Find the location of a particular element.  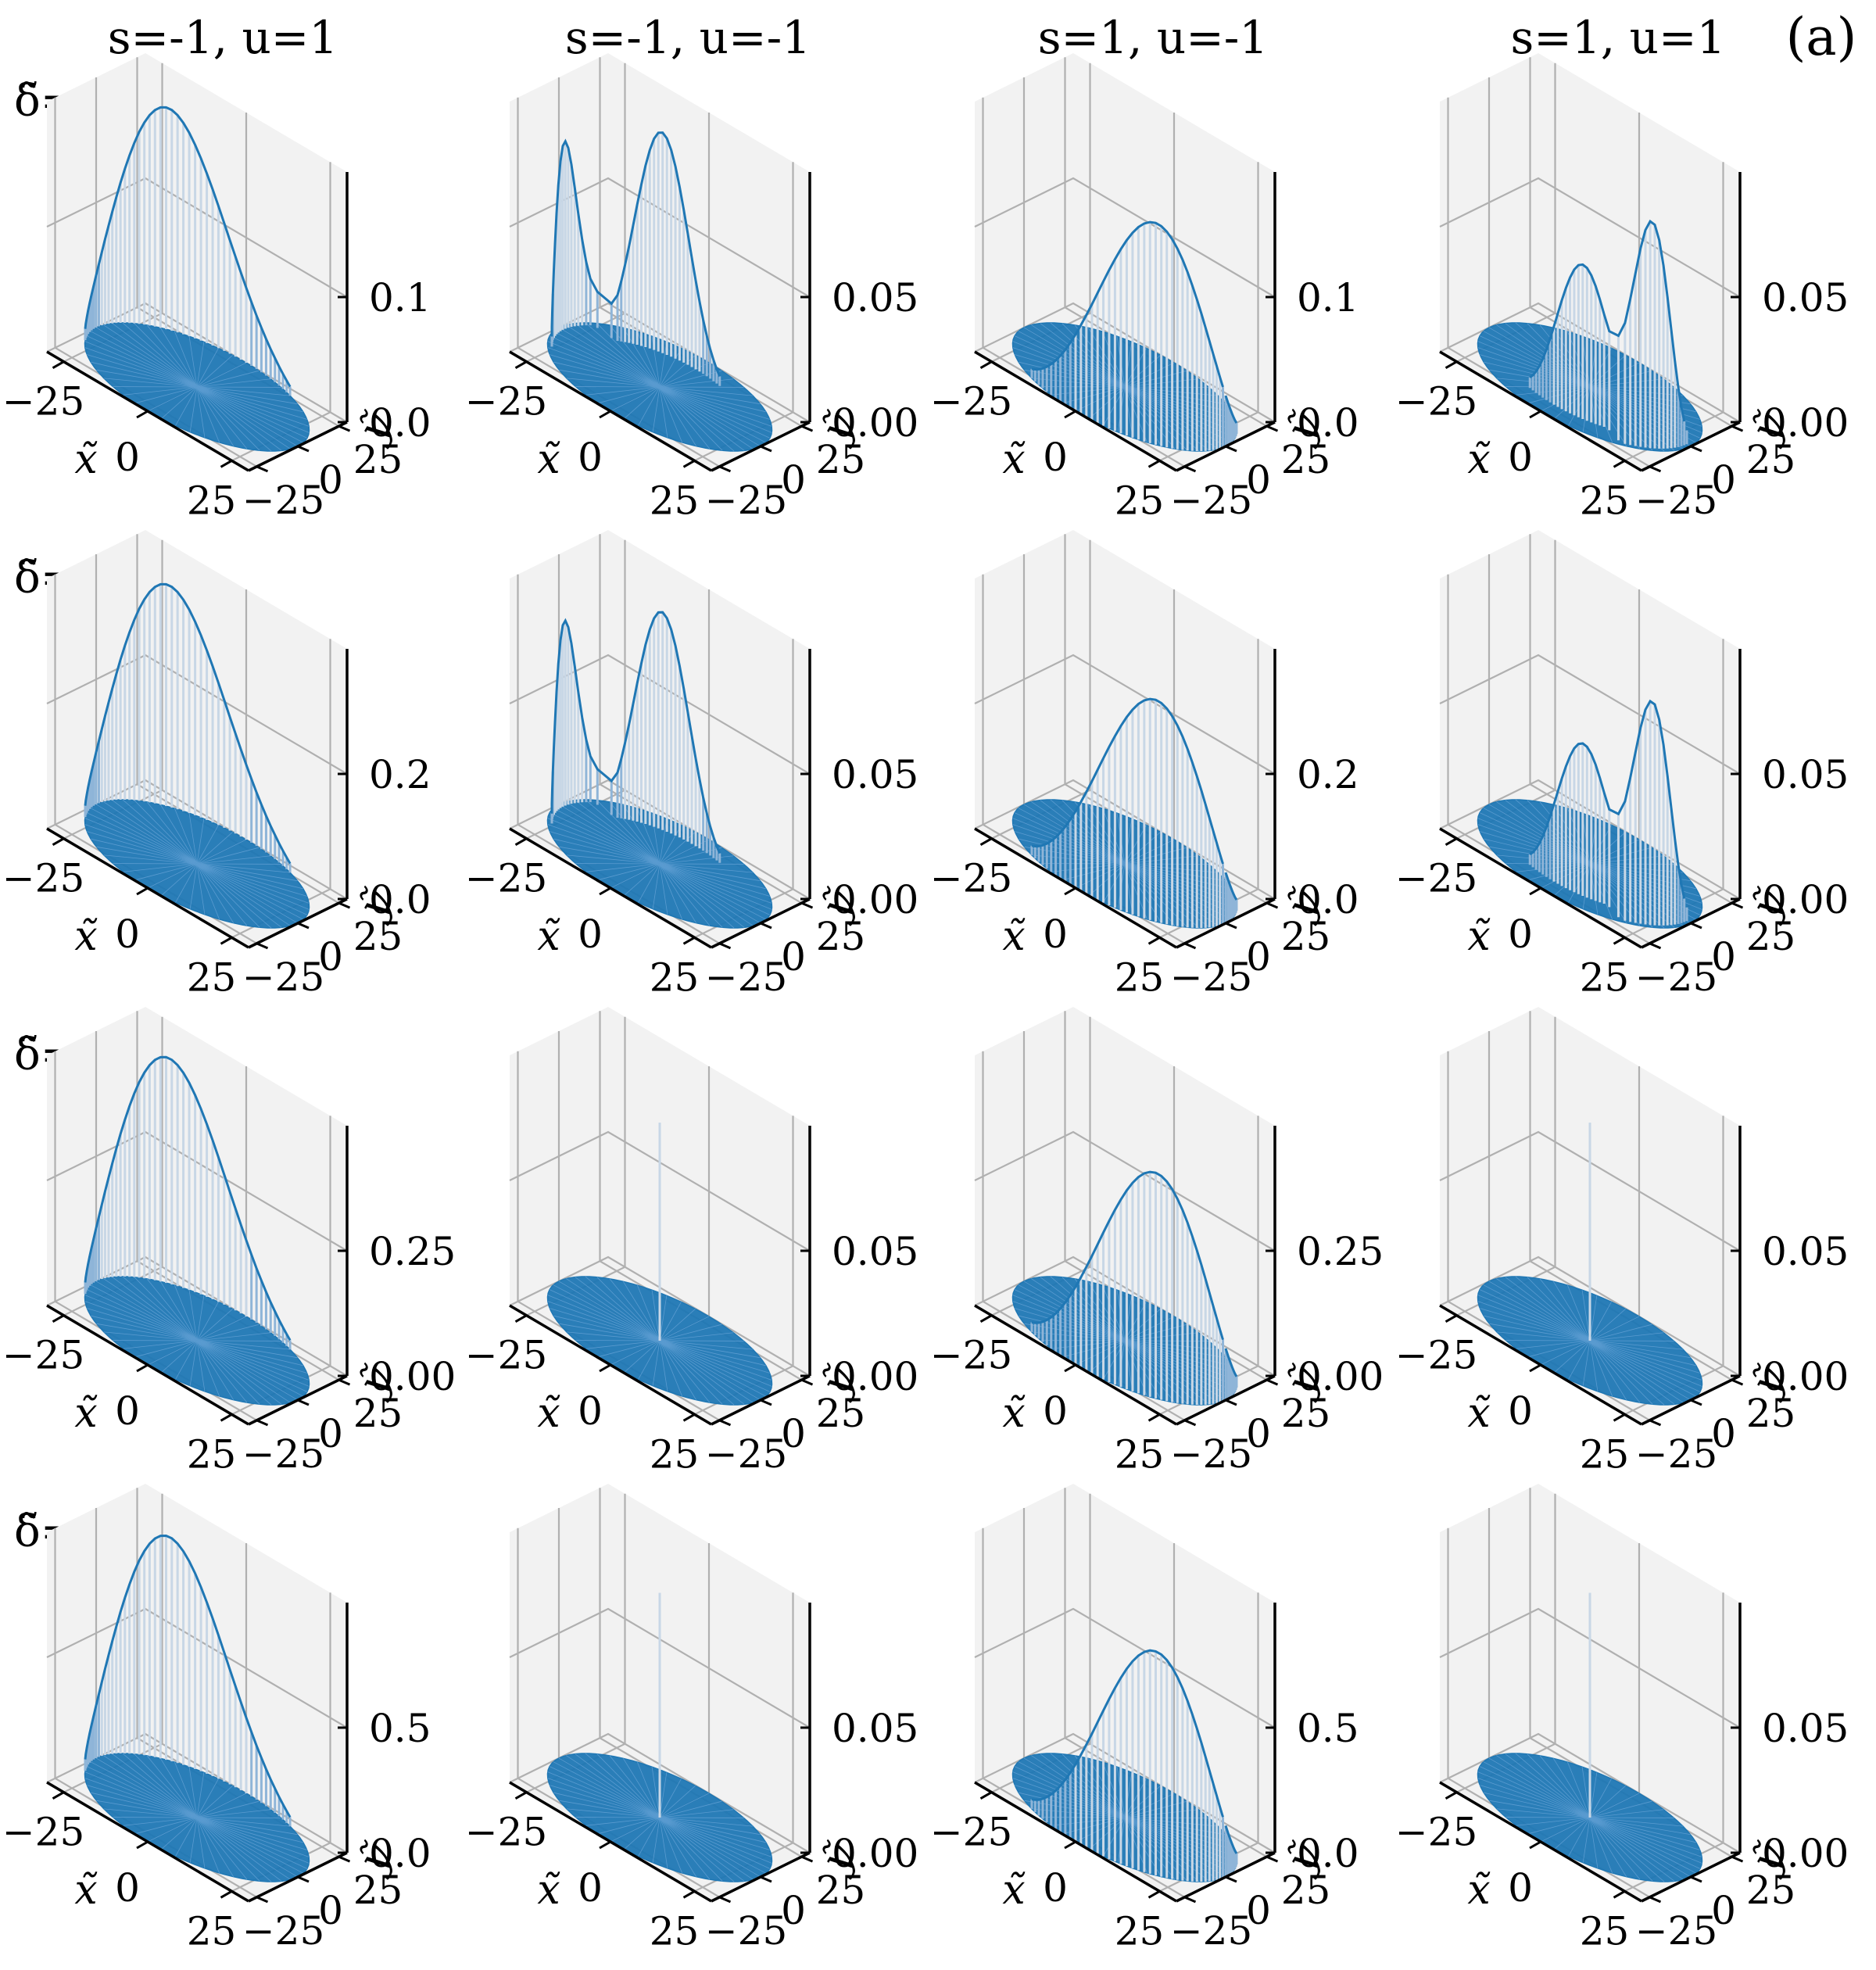

surface-ridge is located at coordinates (1127, 1733).